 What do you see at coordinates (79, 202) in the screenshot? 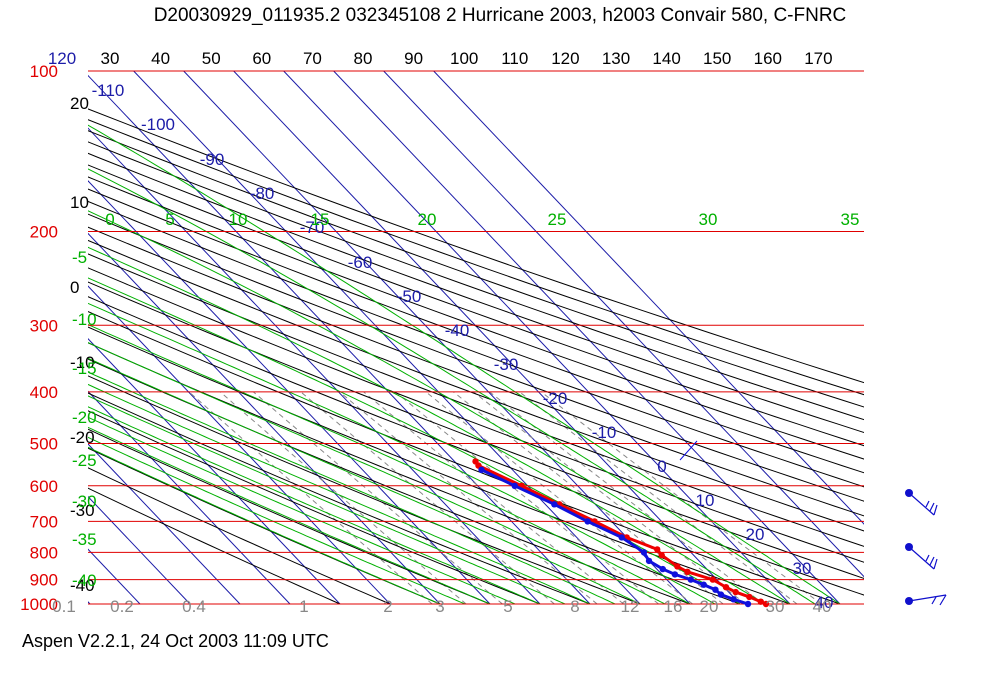
I see `dry-adiabat-label: 10` at bounding box center [79, 202].